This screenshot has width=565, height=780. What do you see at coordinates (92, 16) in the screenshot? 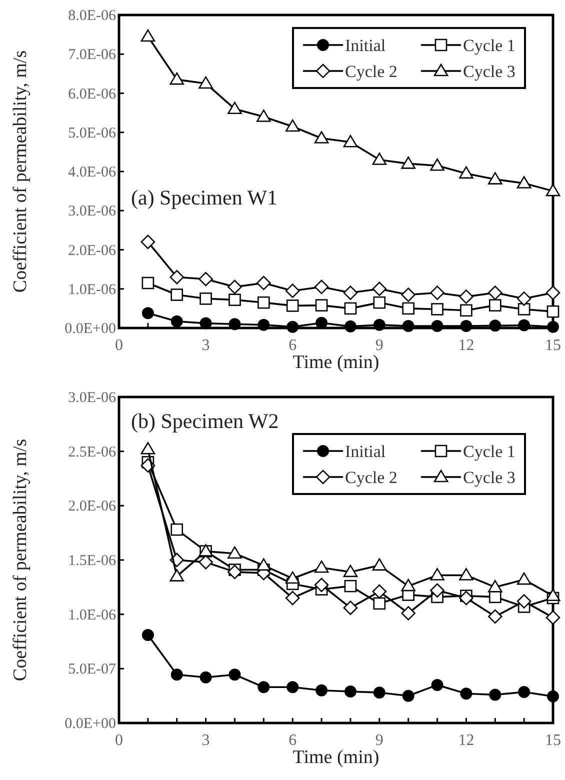
I see `y-tick-label: 8.0E-06` at bounding box center [92, 16].